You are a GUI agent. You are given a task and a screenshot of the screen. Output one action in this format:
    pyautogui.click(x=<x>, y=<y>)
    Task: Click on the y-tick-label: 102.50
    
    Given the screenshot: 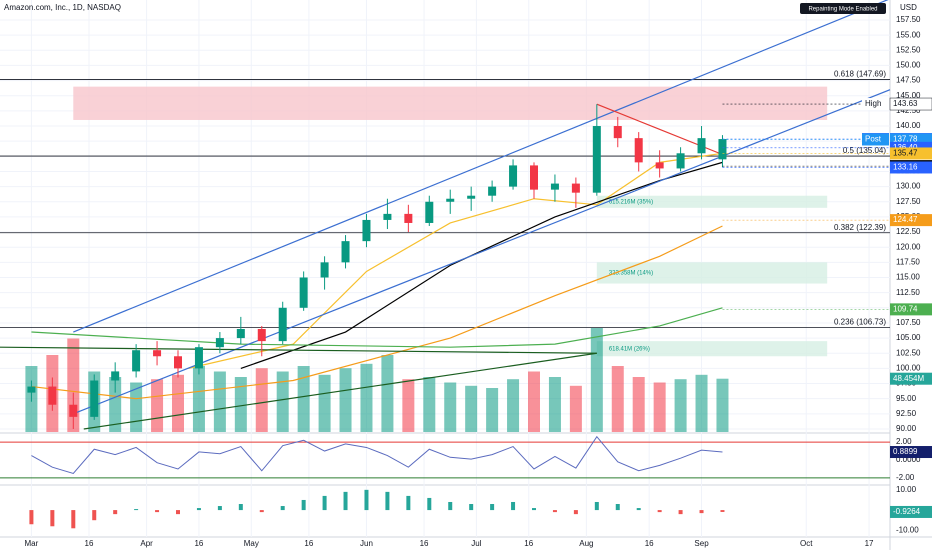 What is the action you would take?
    pyautogui.click(x=908, y=352)
    